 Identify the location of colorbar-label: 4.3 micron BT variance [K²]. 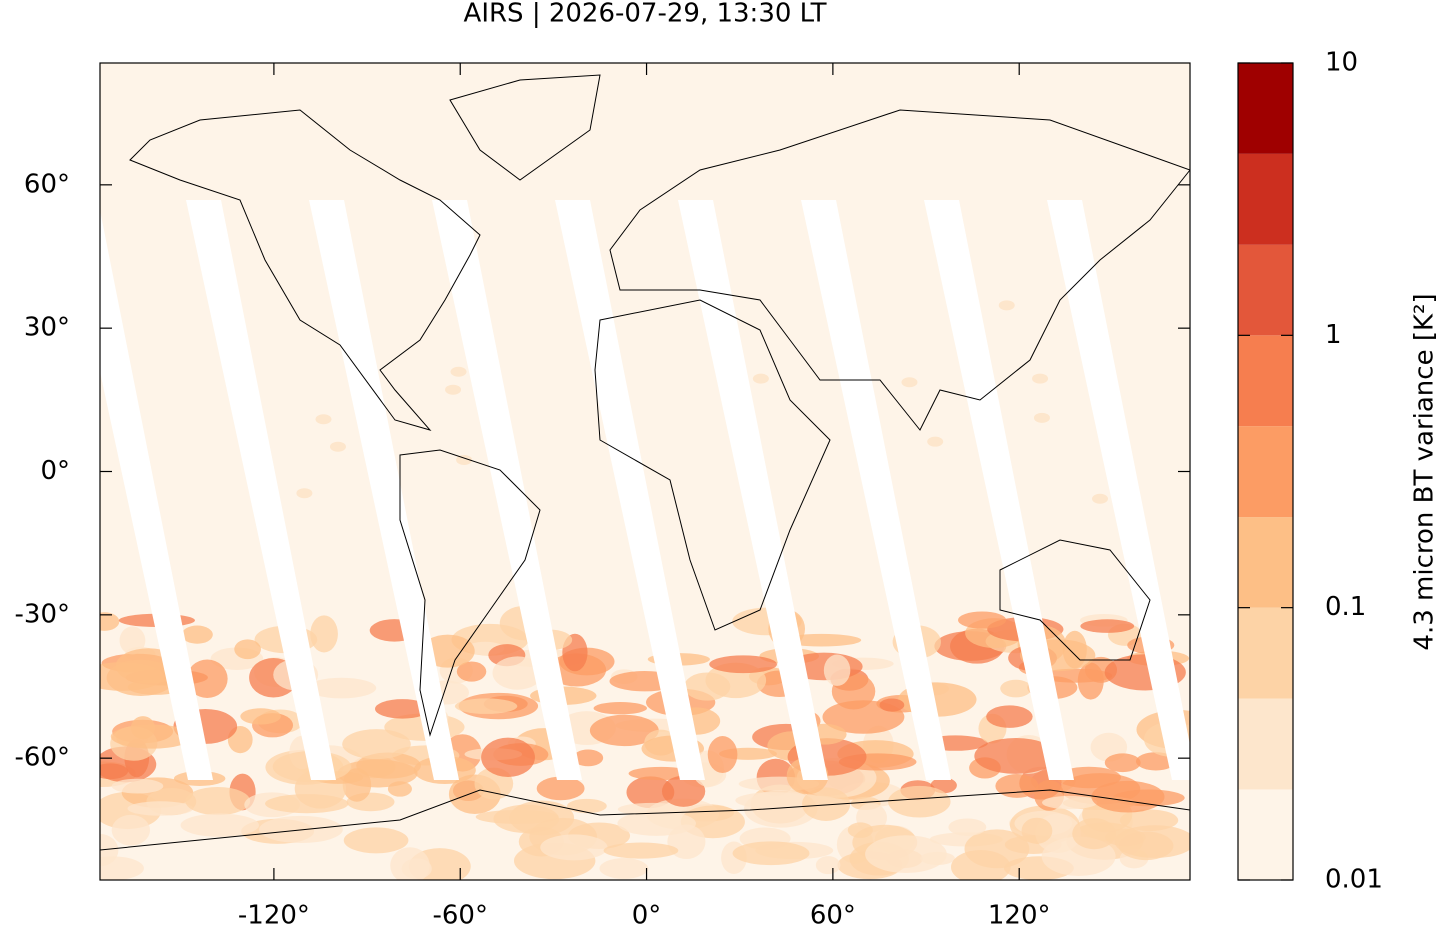
(1425, 471).